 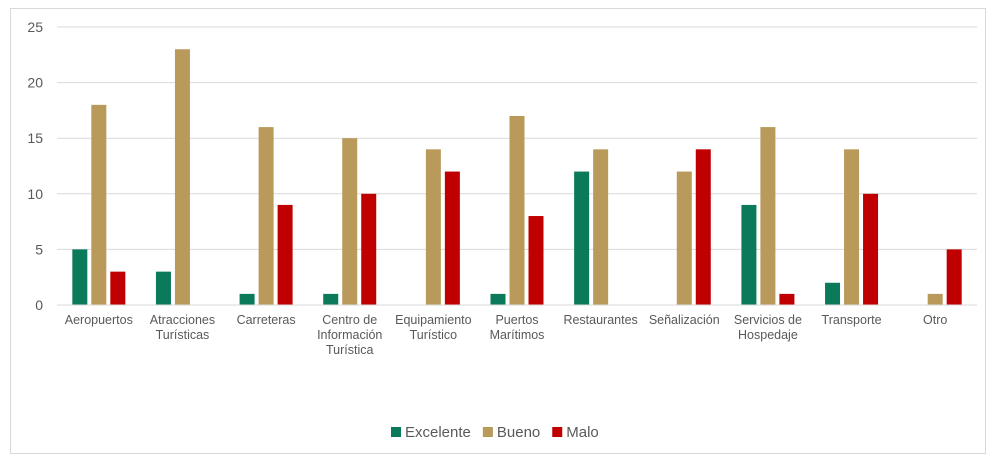 What do you see at coordinates (35, 194) in the screenshot?
I see `y-tick-label: 10` at bounding box center [35, 194].